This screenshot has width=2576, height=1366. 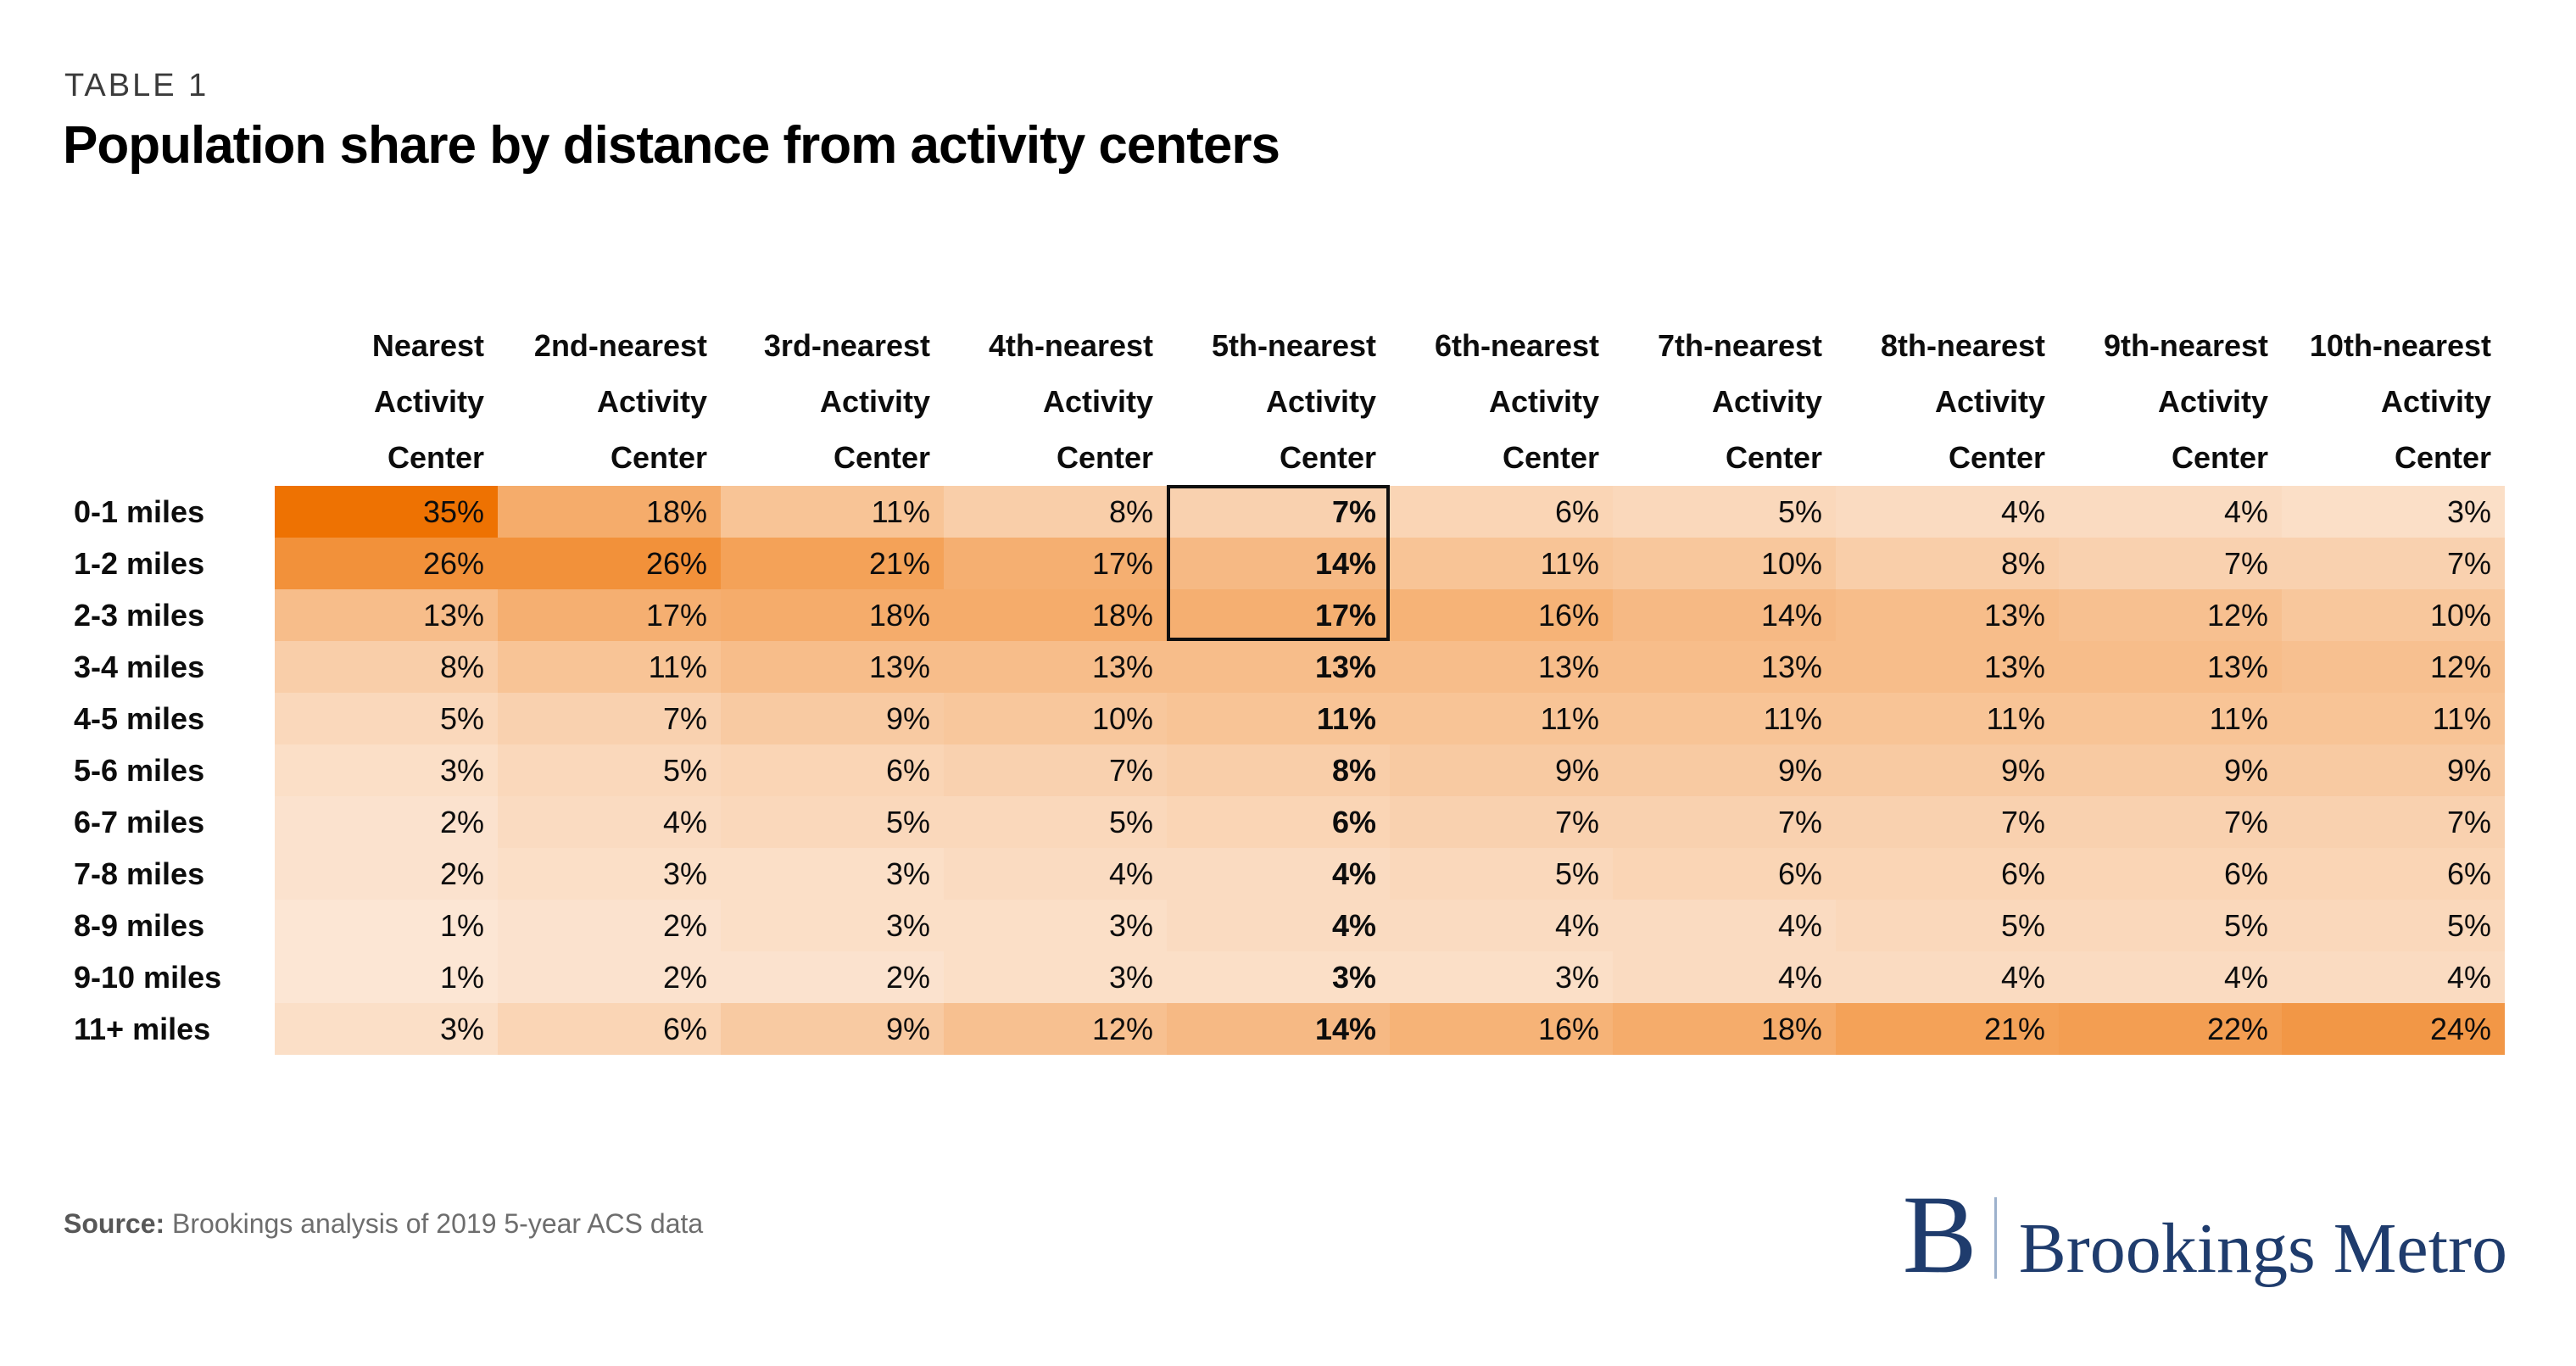 I want to click on row-label: 7-8 miles, so click(x=174, y=874).